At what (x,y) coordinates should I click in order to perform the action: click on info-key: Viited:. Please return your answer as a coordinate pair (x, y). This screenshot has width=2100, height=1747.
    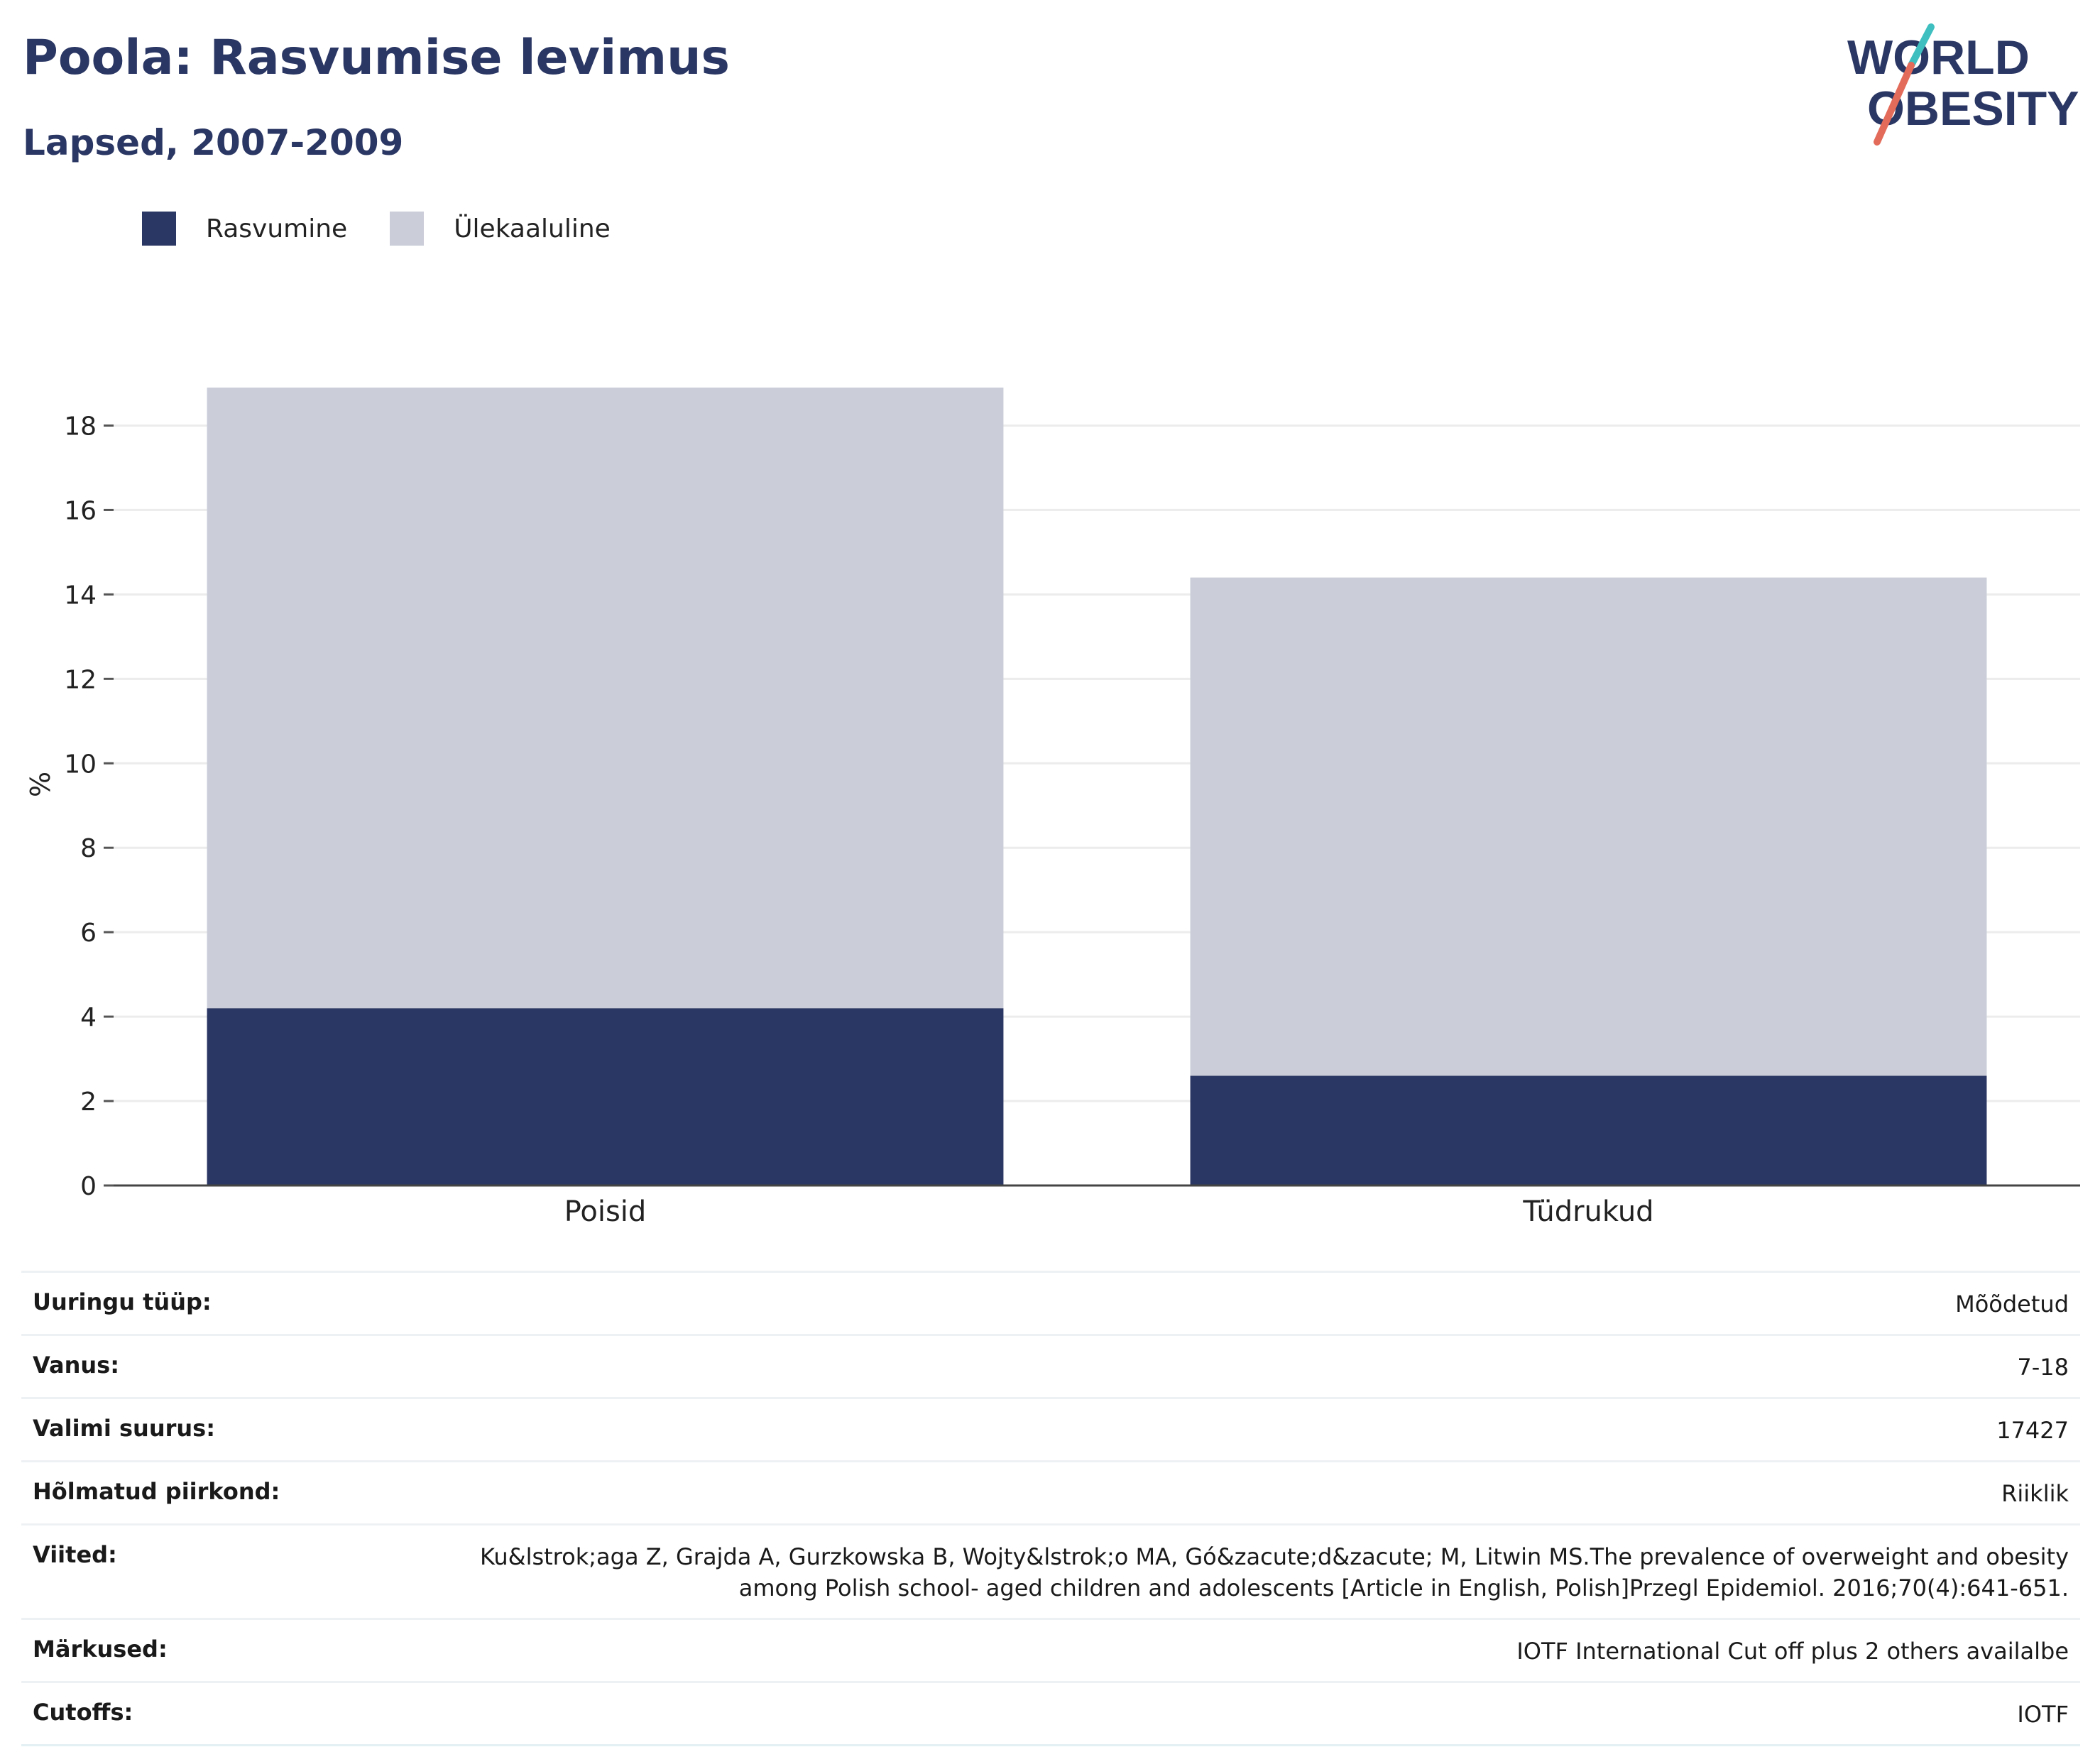
    Looking at the image, I should click on (75, 1554).